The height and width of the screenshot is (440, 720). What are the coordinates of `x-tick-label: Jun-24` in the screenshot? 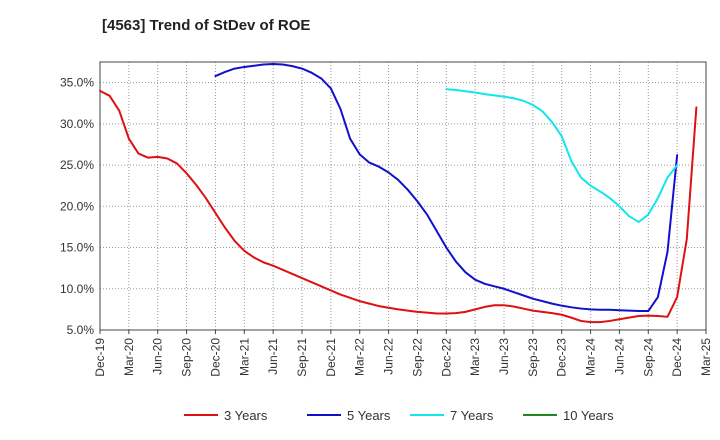 It's located at (619, 356).